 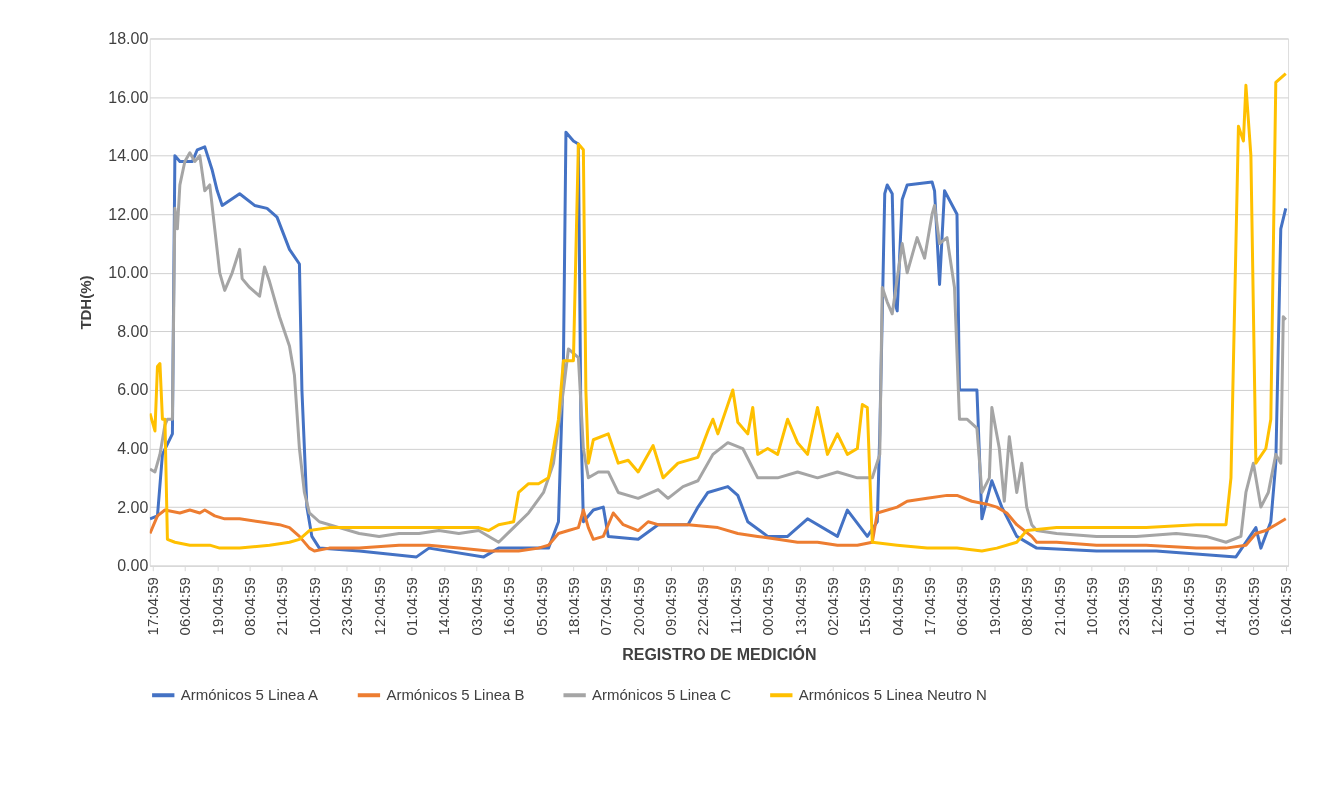 I want to click on y-tick-label: 8.00, so click(x=133, y=331).